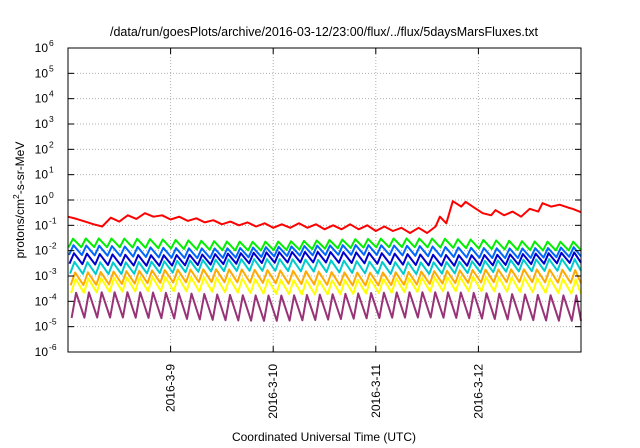 Image resolution: width=640 pixels, height=448 pixels. What do you see at coordinates (51, 94) in the screenshot?
I see `y-tick-exponent: 4` at bounding box center [51, 94].